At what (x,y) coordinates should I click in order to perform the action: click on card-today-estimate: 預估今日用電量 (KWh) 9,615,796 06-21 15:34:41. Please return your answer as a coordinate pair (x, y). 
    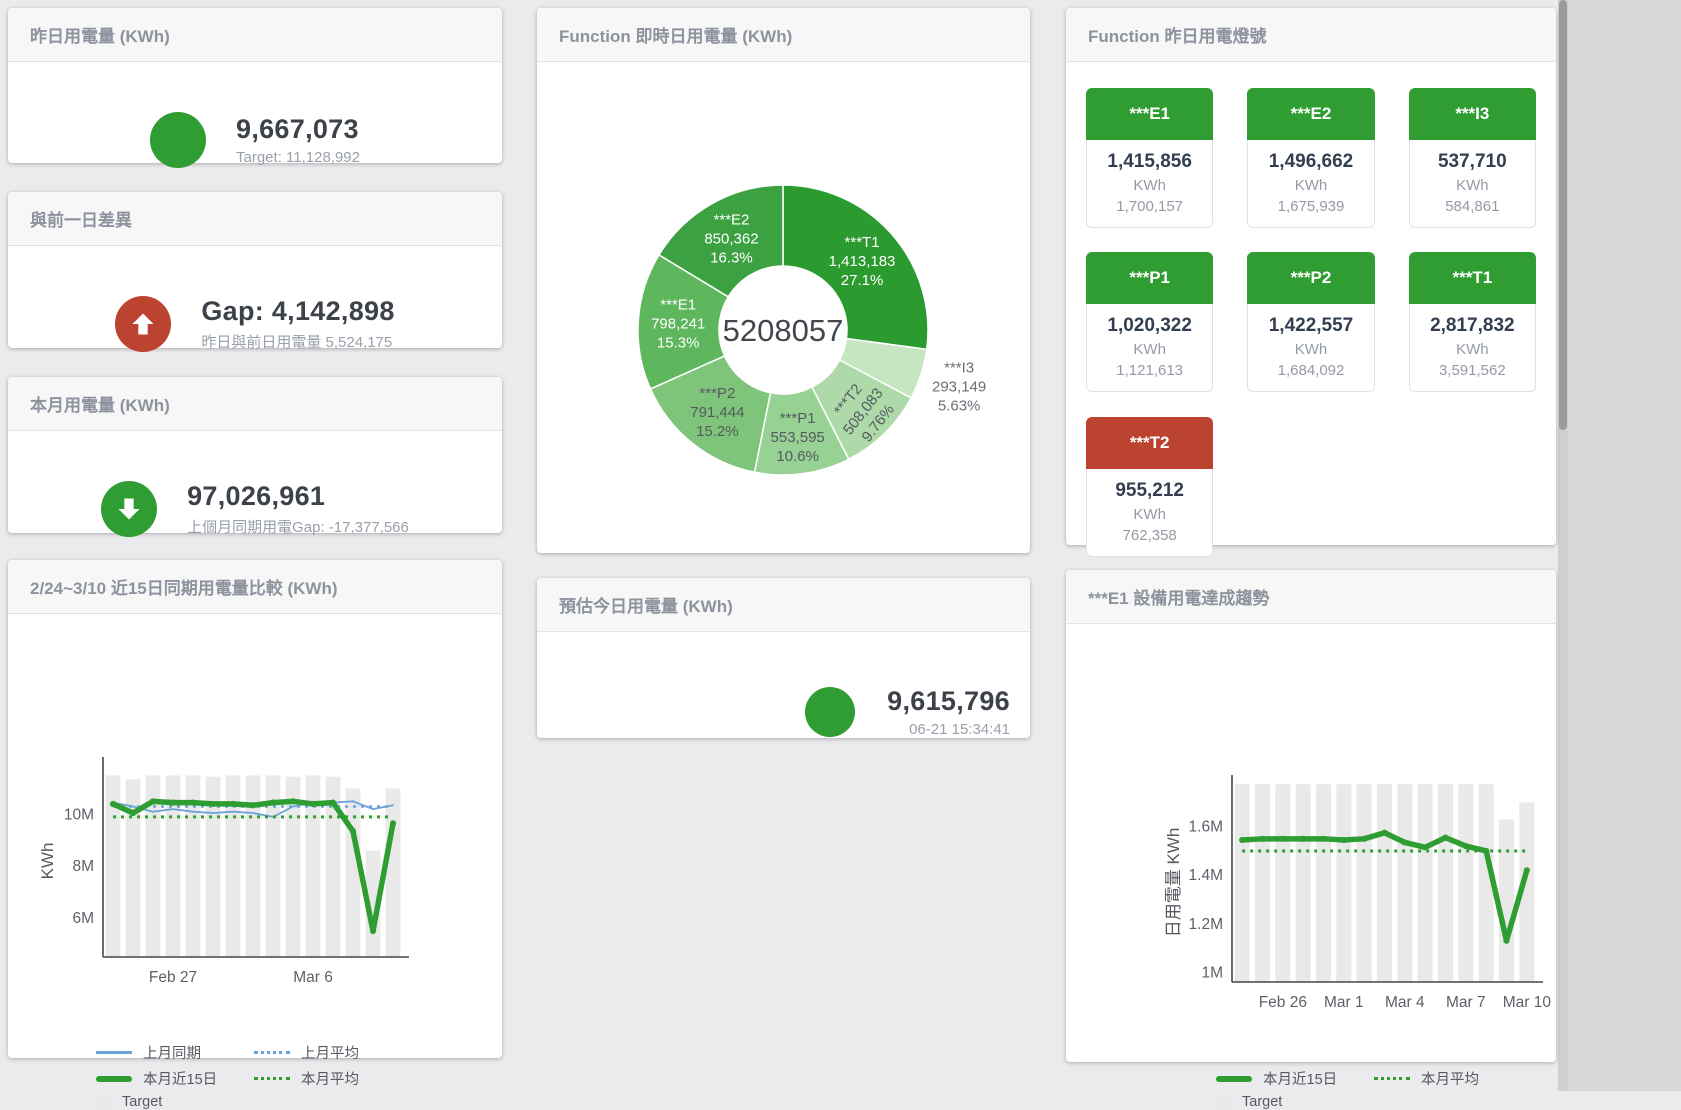
    Looking at the image, I should click on (783, 658).